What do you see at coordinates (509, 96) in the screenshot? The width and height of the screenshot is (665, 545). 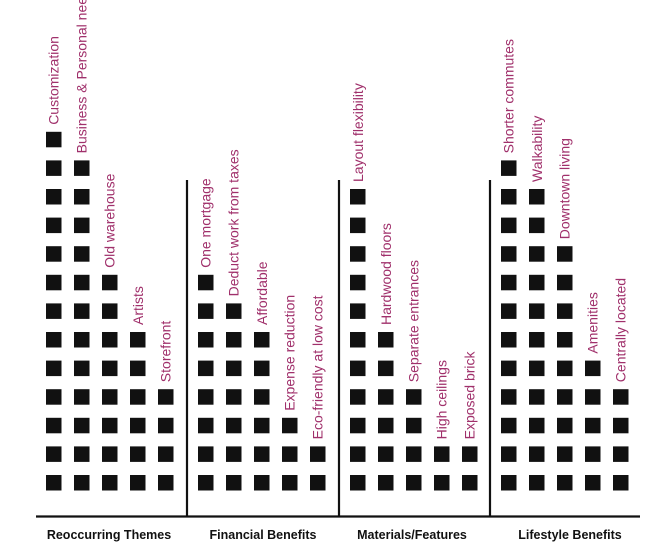 I see `bar-label: Shorter commutes` at bounding box center [509, 96].